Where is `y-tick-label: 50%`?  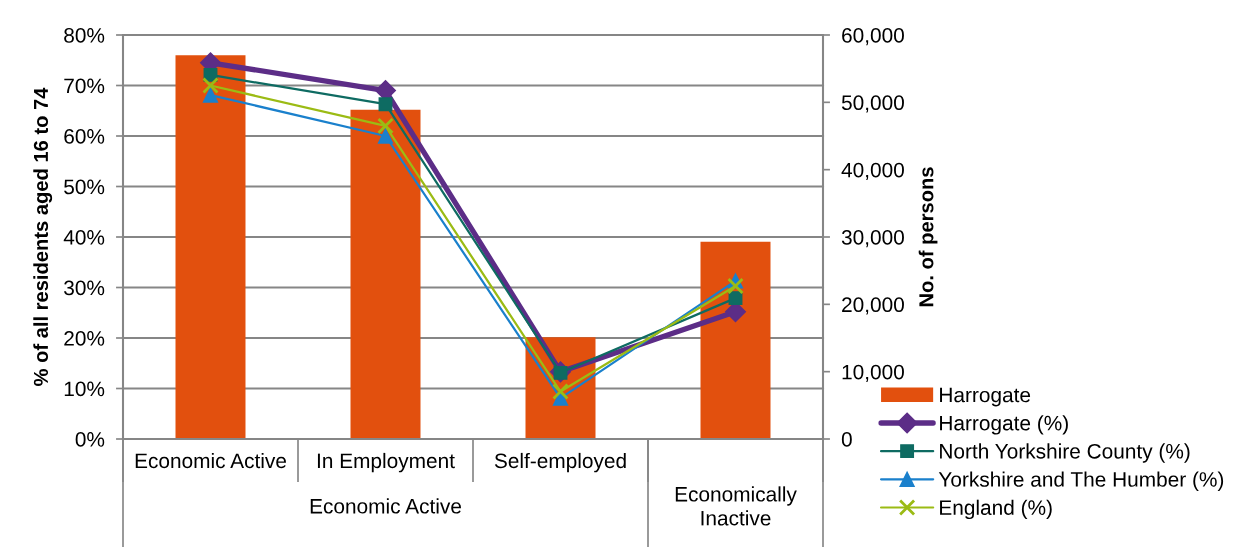
y-tick-label: 50% is located at coordinates (84, 187).